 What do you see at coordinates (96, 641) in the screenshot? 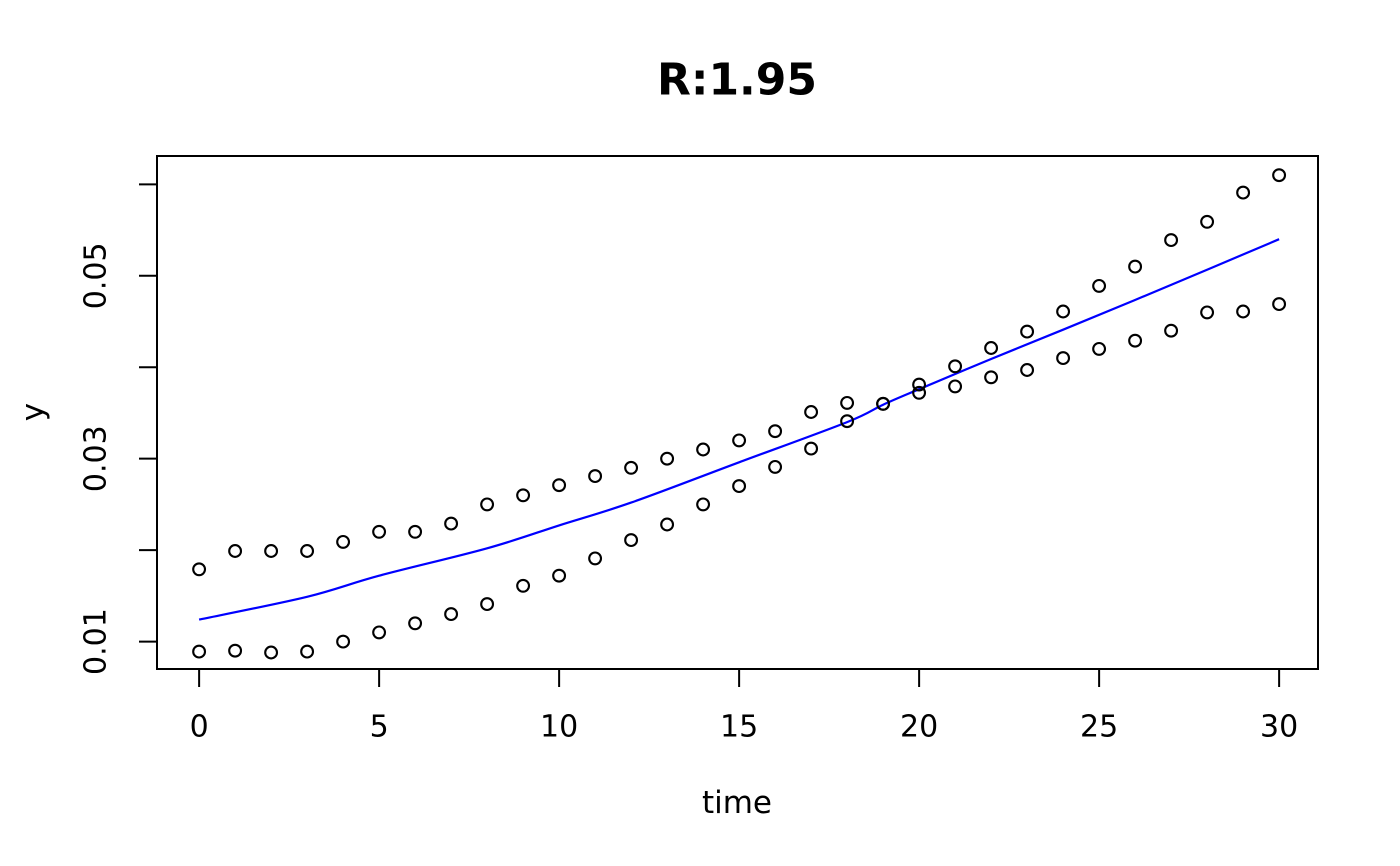
I see `y-tick-label: 0.01` at bounding box center [96, 641].